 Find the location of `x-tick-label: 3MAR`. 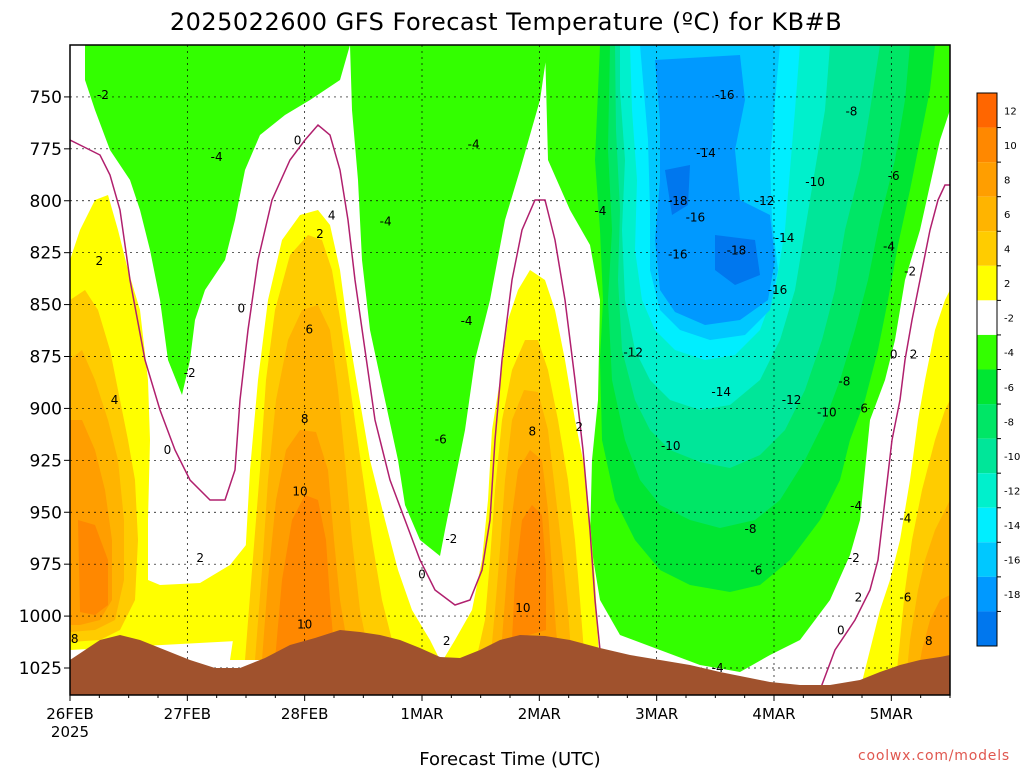

x-tick-label: 3MAR is located at coordinates (656, 714).